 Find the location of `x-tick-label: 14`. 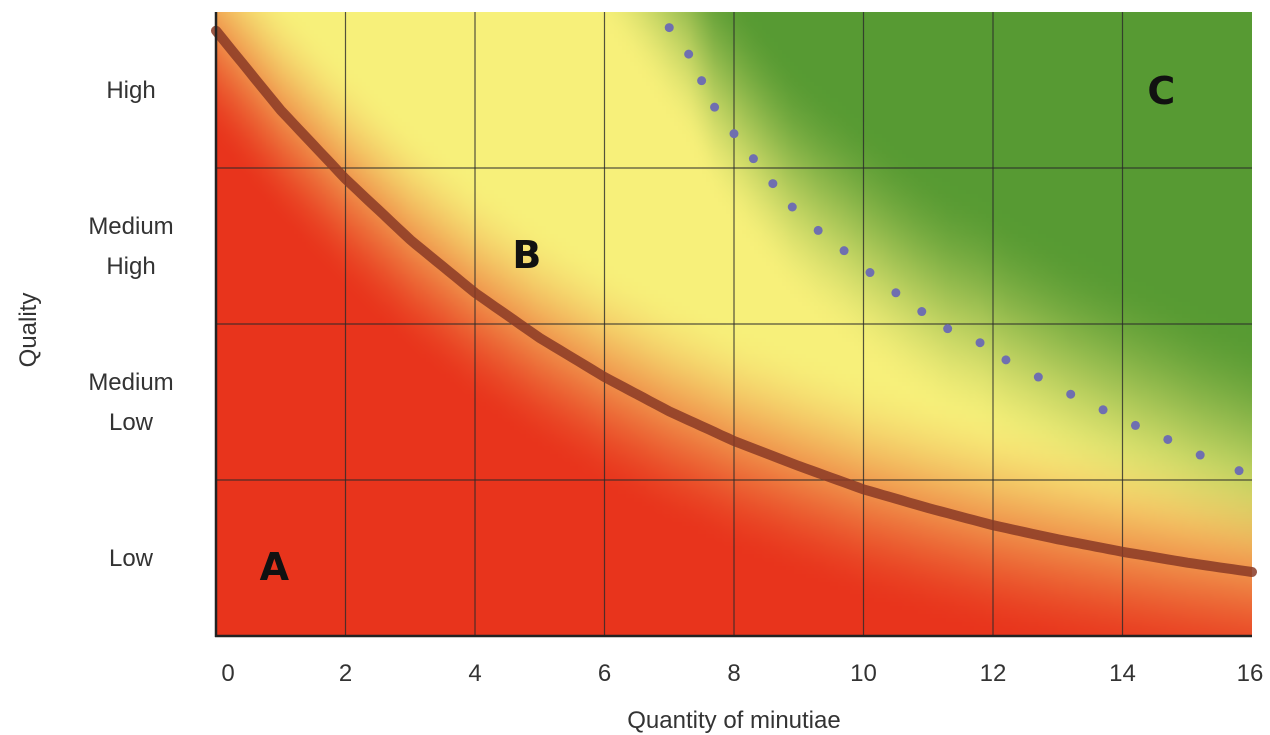

x-tick-label: 14 is located at coordinates (1122, 673).